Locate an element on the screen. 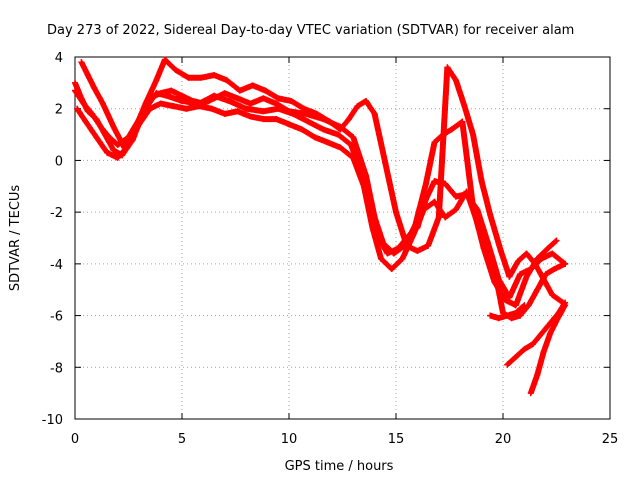  x-tick-label: 20 is located at coordinates (503, 439).